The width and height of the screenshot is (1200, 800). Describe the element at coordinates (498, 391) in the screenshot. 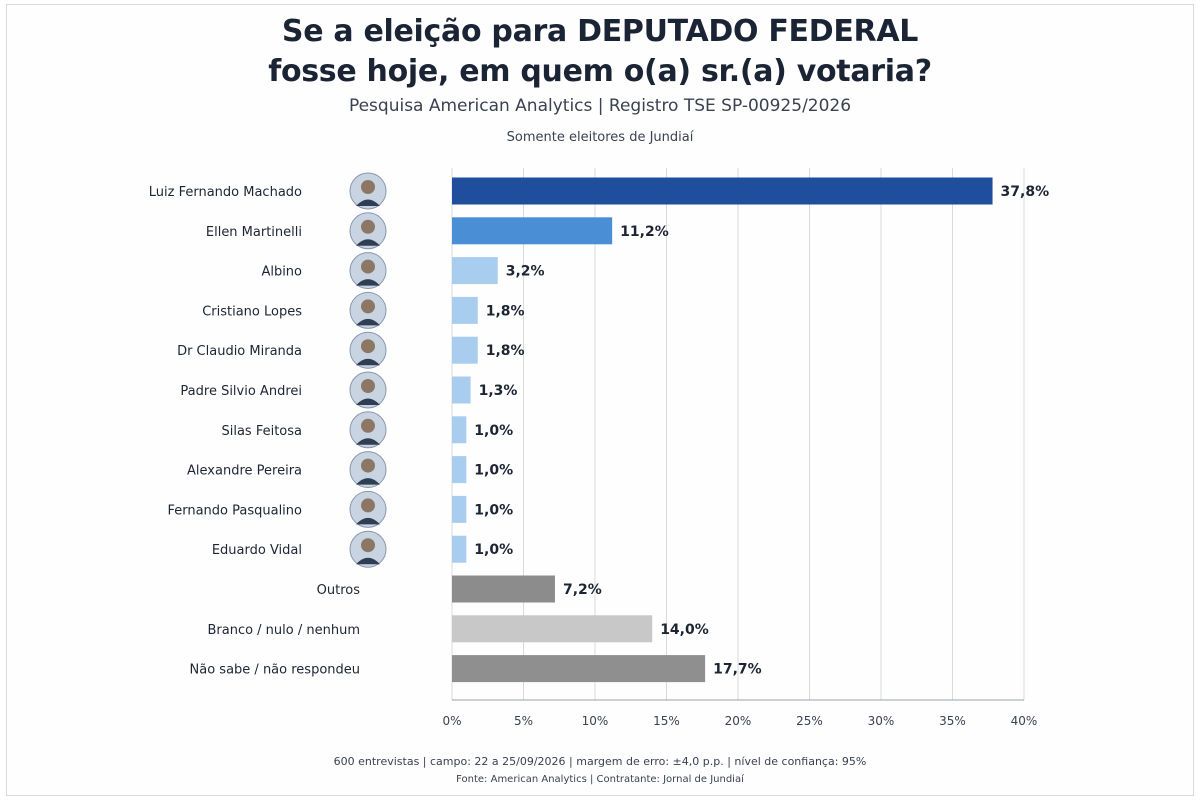

I see `data-label: 1,3%` at that location.